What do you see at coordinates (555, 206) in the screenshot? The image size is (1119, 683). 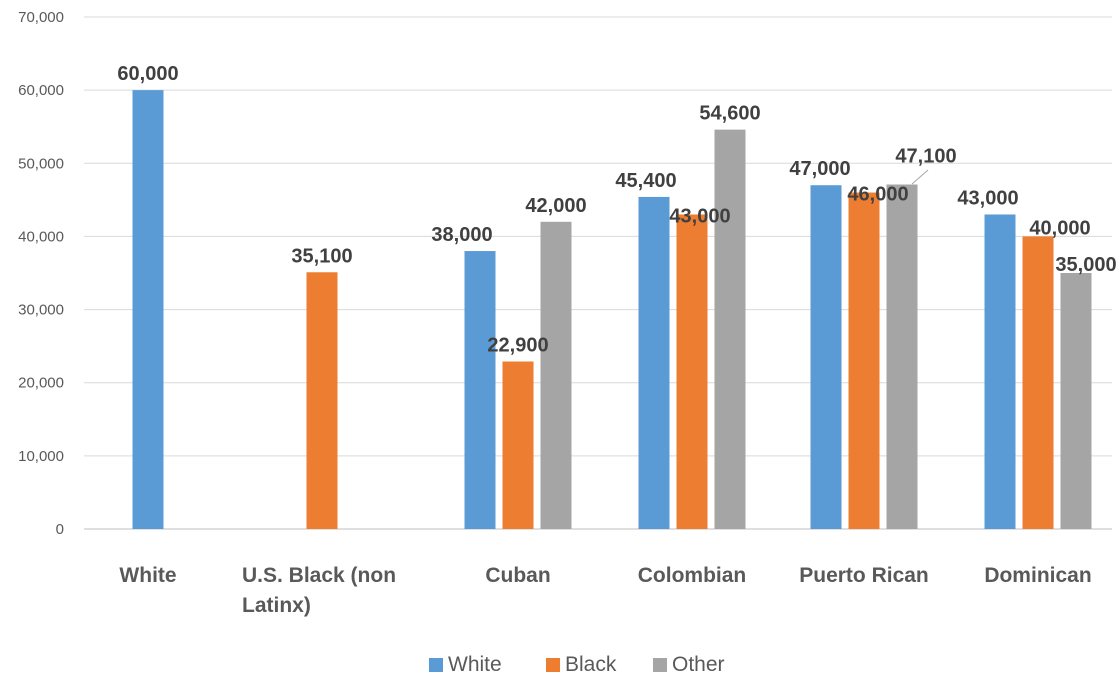 I see `data-label: 42,000` at bounding box center [555, 206].